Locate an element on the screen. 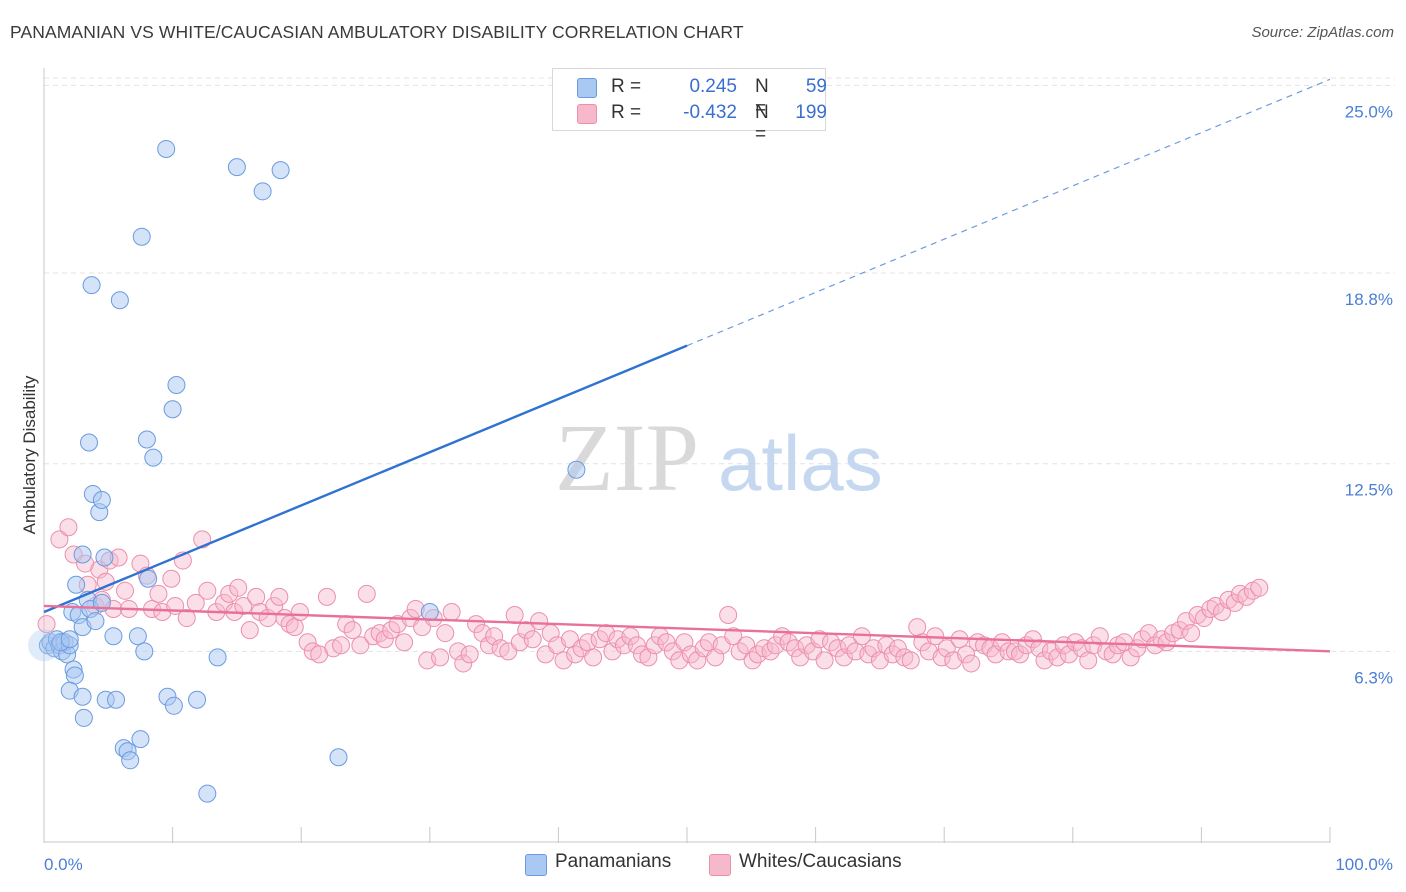  legend-r-value: -0.432 is located at coordinates (710, 112).